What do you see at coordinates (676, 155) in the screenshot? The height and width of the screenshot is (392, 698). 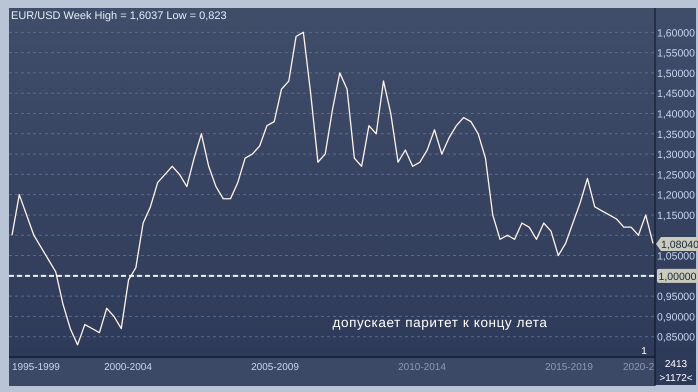 I see `y-tick-label: 1,30000` at bounding box center [676, 155].